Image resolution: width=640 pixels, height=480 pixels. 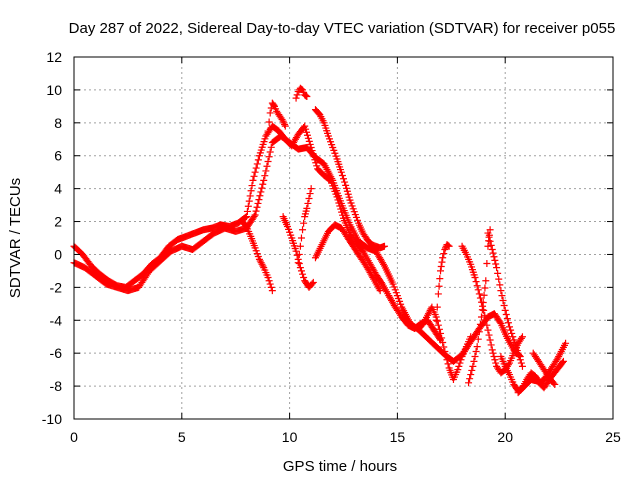 What do you see at coordinates (58, 156) in the screenshot?
I see `y-tick-label: 6` at bounding box center [58, 156].